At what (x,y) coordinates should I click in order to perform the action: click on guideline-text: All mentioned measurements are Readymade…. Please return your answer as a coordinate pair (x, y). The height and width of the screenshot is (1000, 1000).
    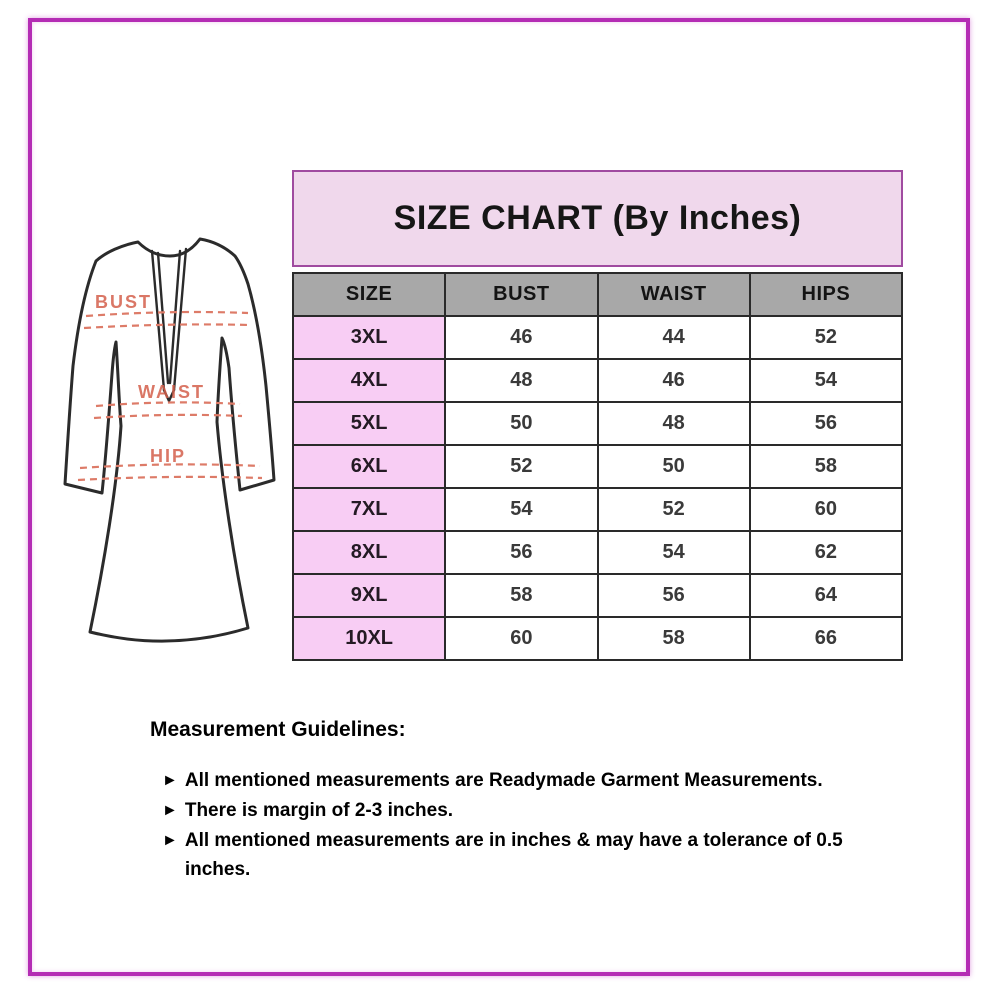
    Looking at the image, I should click on (503, 780).